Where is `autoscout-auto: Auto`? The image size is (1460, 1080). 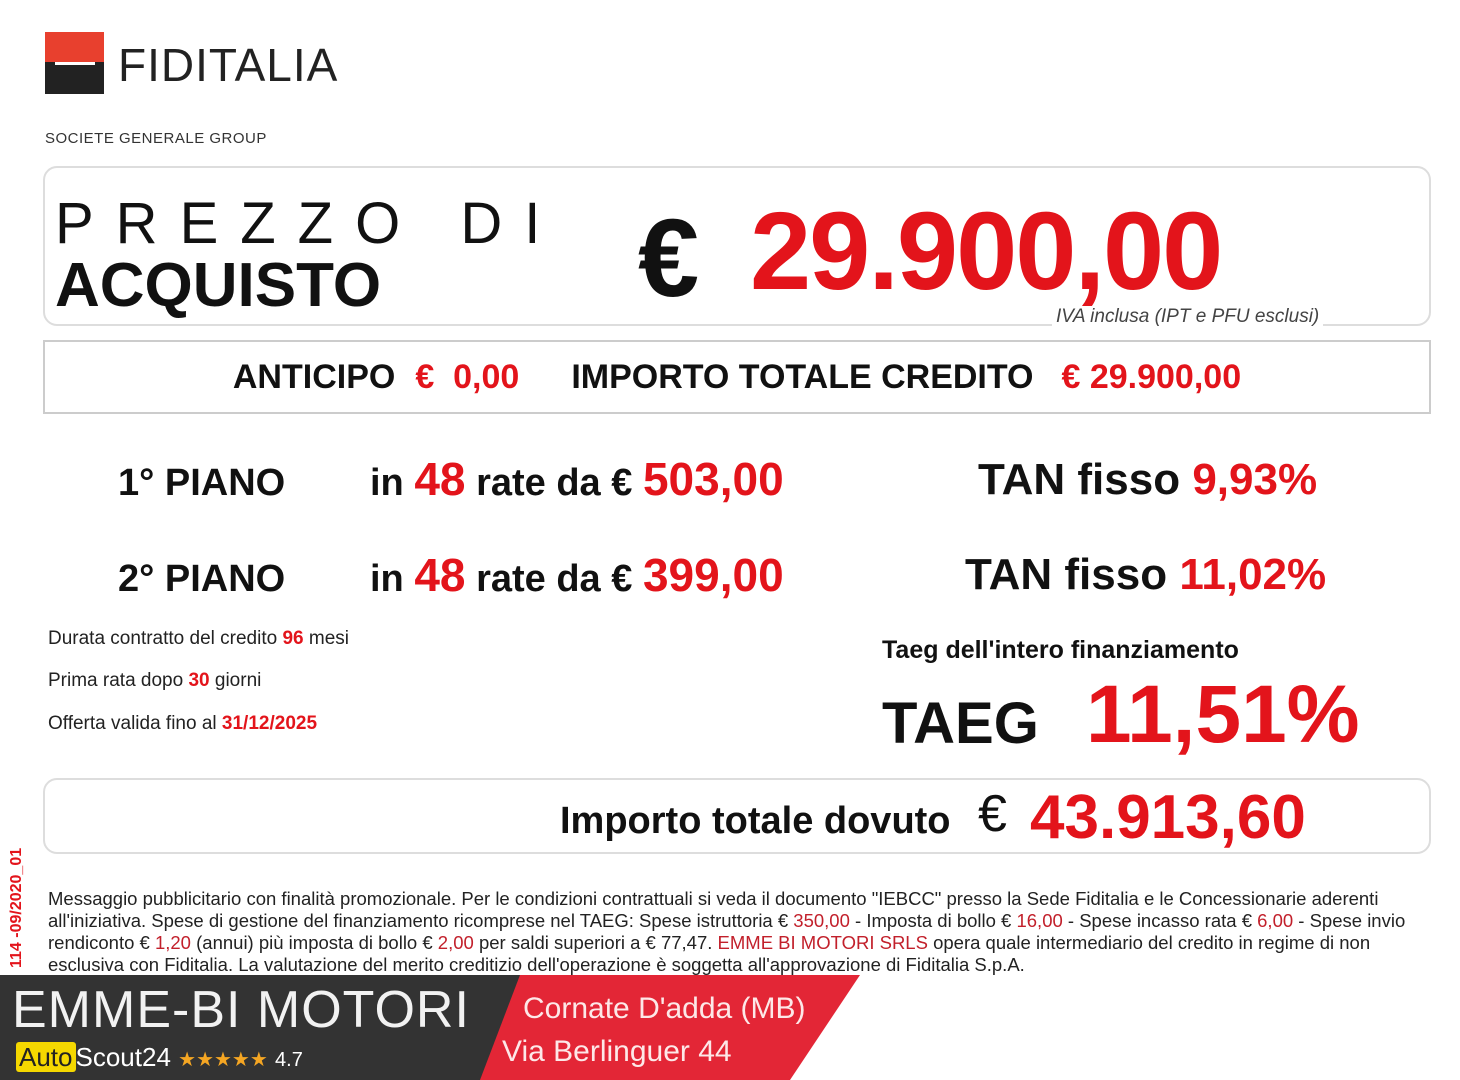
autoscout-auto: Auto is located at coordinates (46, 1057).